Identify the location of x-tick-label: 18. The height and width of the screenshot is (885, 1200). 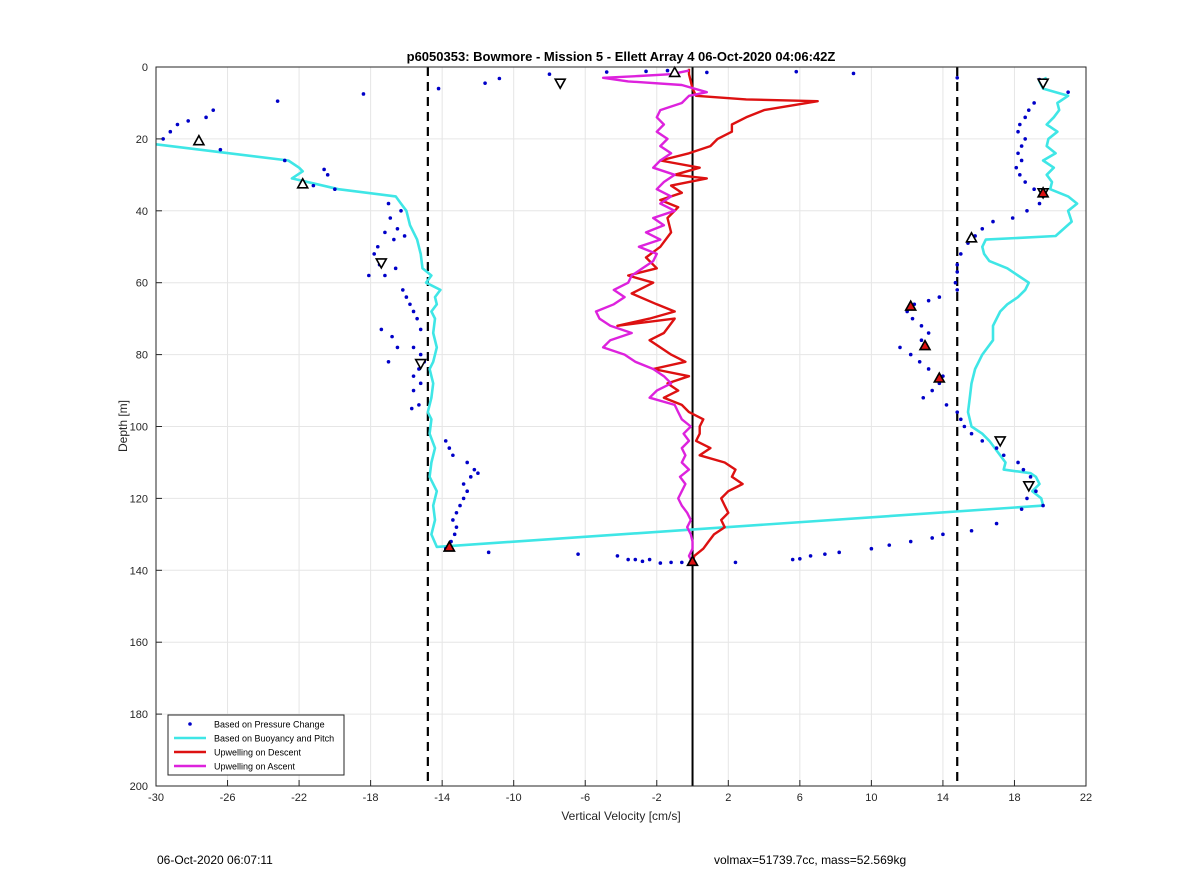
(1014, 798).